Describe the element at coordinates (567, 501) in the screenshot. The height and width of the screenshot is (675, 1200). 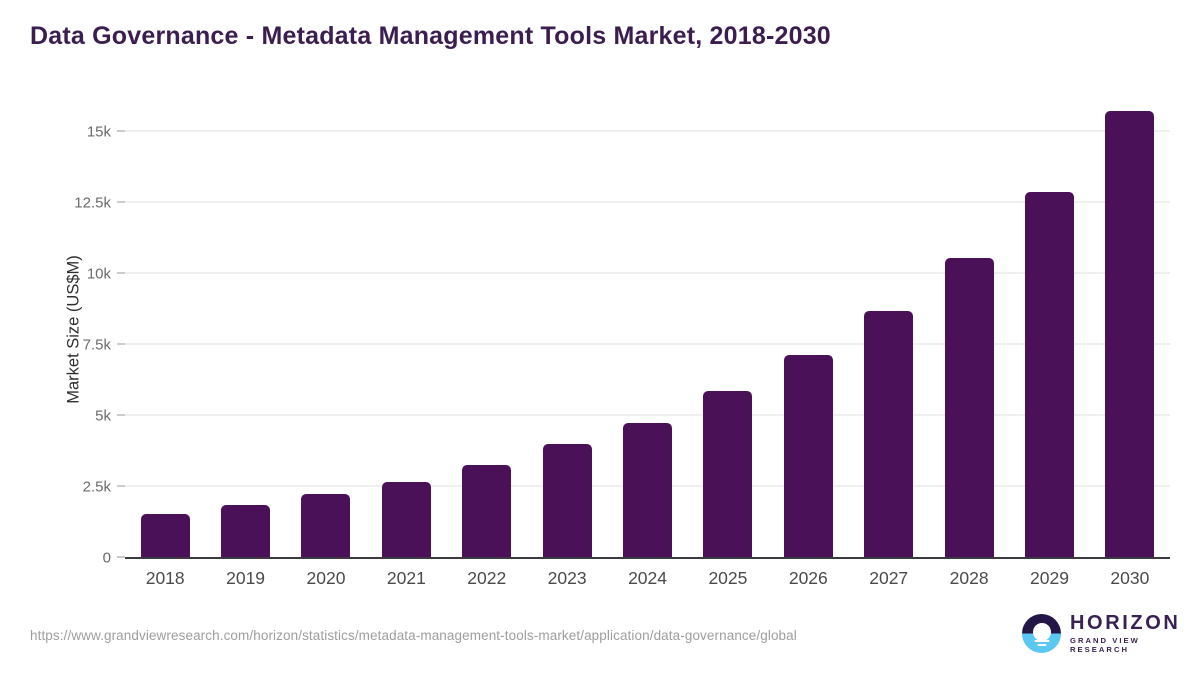
I see `bar-2023` at that location.